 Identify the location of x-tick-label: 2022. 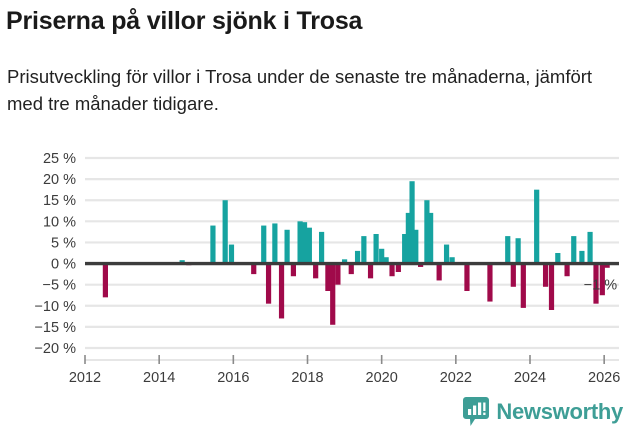
(456, 378).